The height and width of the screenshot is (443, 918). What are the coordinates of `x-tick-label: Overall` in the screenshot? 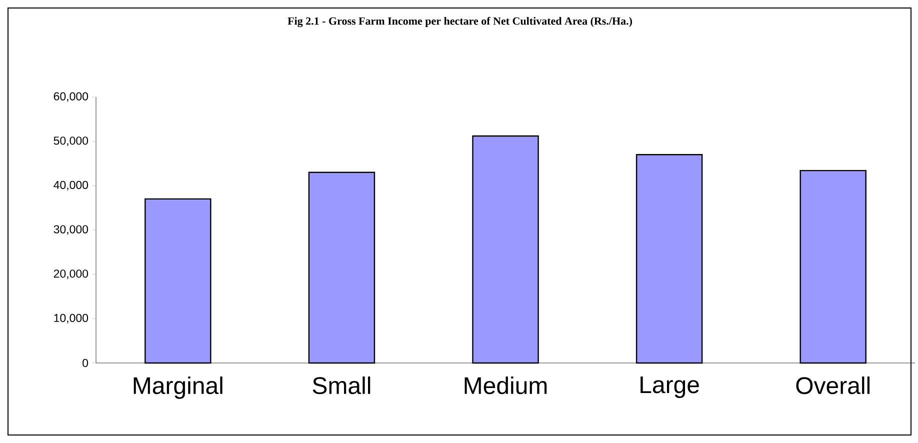 It's located at (833, 385).